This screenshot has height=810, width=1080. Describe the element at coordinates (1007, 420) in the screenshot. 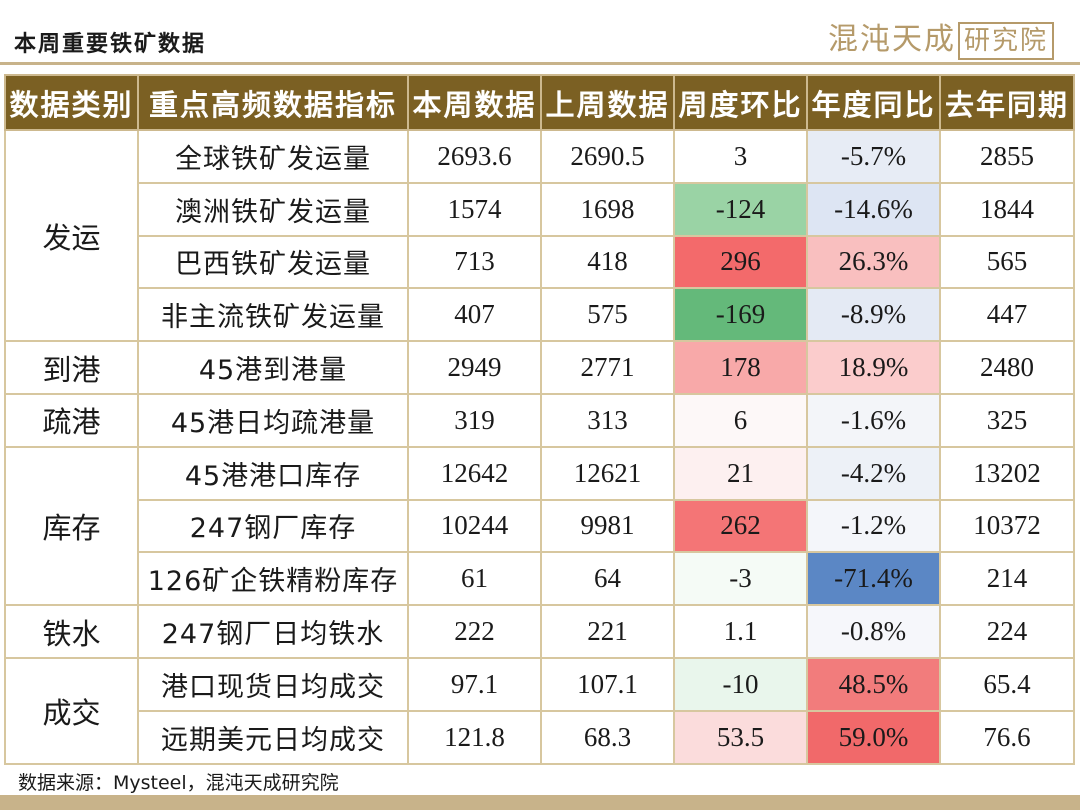

I see `last-year-cell: 325` at that location.